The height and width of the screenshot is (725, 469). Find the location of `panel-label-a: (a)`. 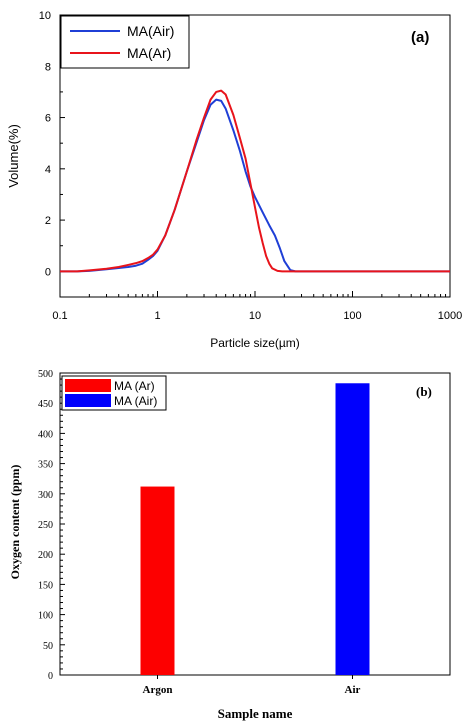

panel-label-a: (a) is located at coordinates (420, 37).